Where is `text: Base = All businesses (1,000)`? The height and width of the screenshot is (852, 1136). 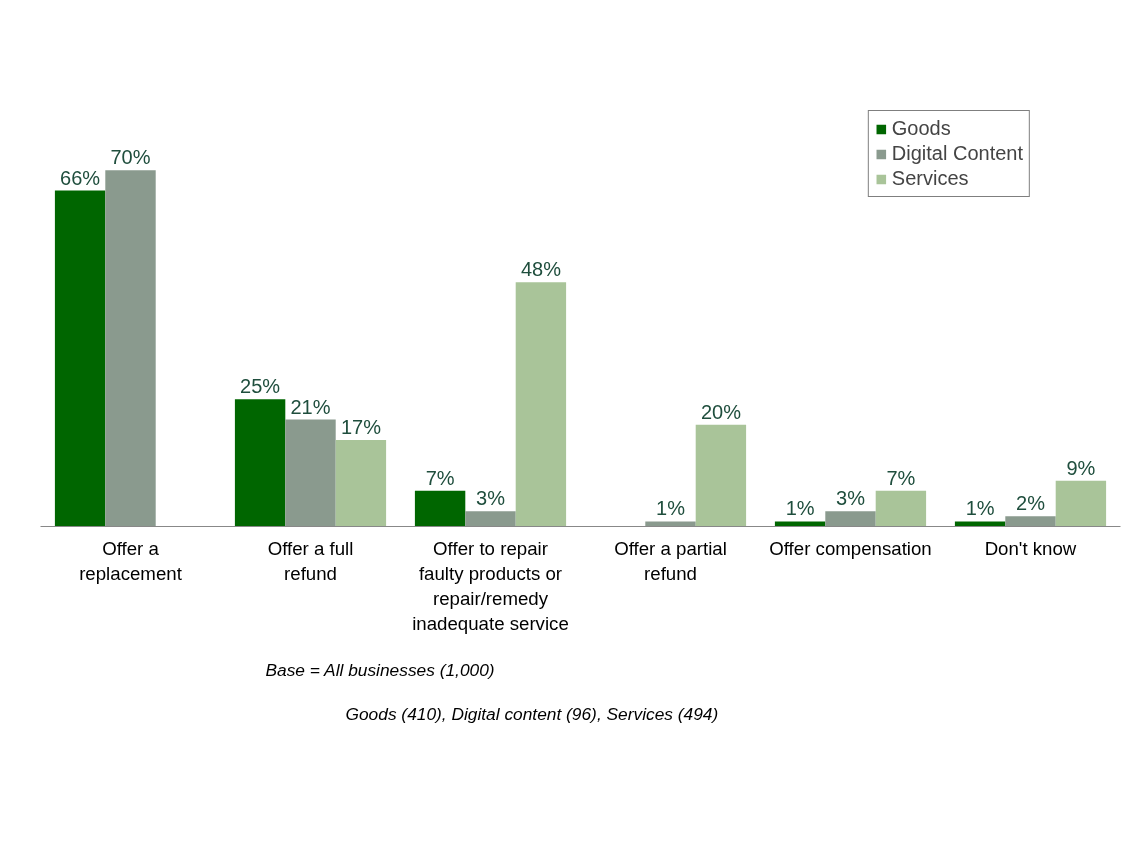 text: Base = All businesses (1,000) is located at coordinates (380, 669).